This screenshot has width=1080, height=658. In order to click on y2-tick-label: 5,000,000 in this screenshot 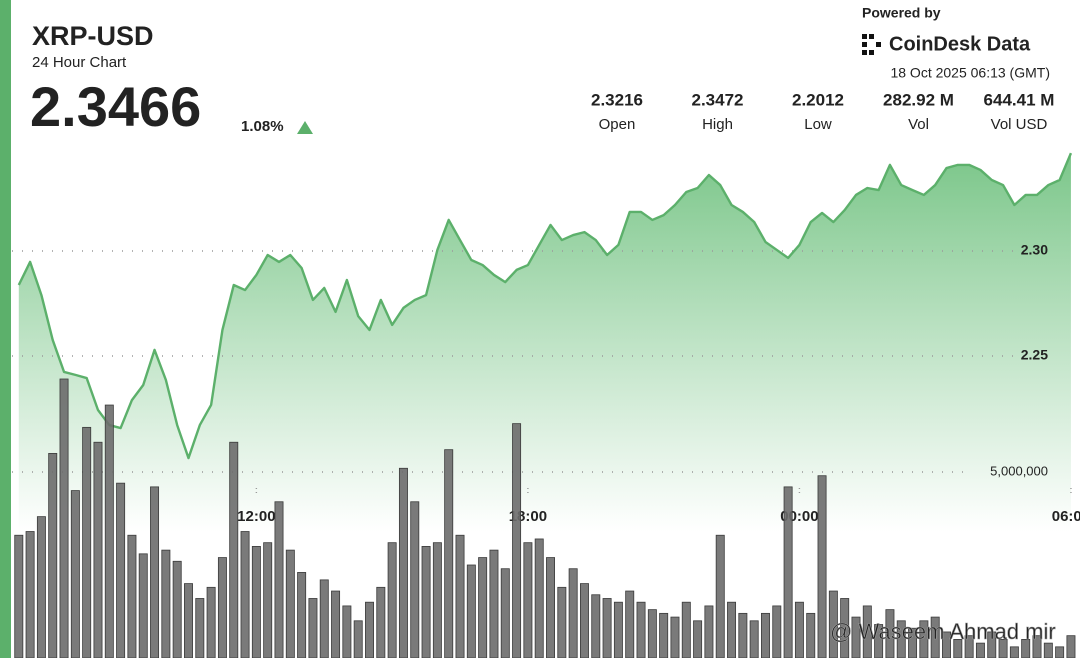, I will do `click(1019, 470)`.